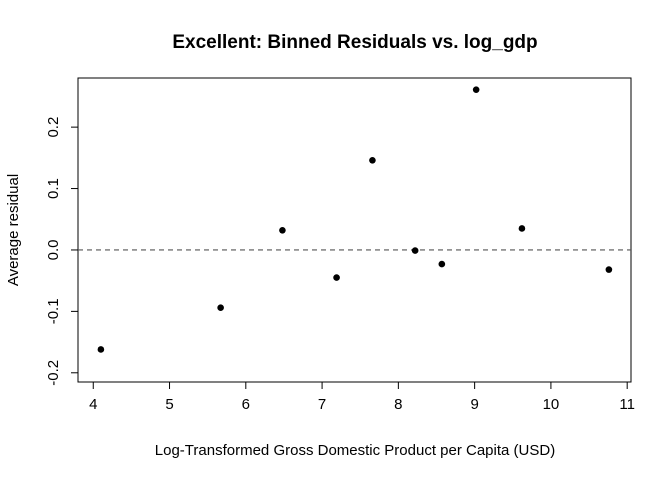 Image resolution: width=672 pixels, height=485 pixels. Describe the element at coordinates (53, 311) in the screenshot. I see `y-tick-label: -0.1` at that location.